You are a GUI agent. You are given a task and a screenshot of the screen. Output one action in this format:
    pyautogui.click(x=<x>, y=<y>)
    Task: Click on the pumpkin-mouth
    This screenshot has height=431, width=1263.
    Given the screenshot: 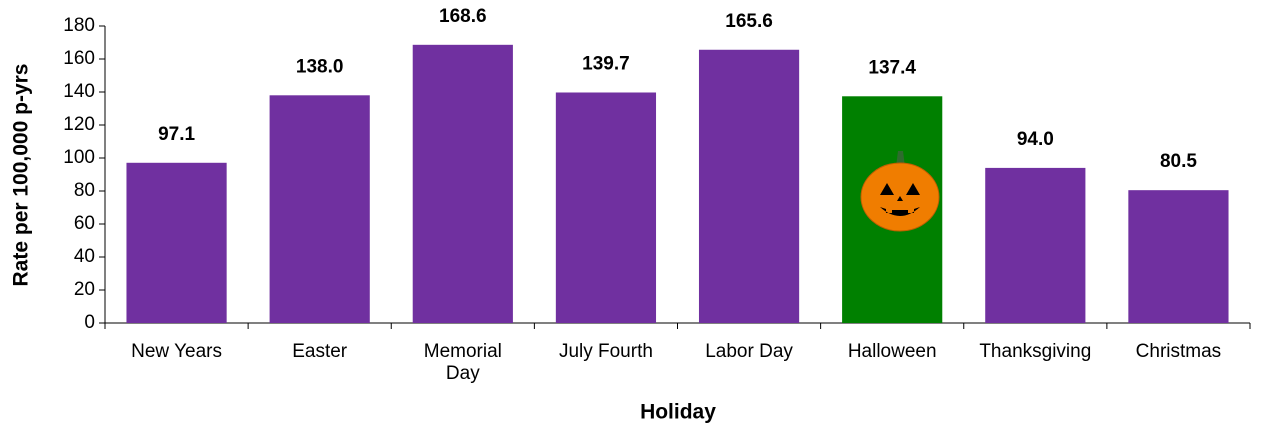 What is the action you would take?
    pyautogui.click(x=900, y=211)
    